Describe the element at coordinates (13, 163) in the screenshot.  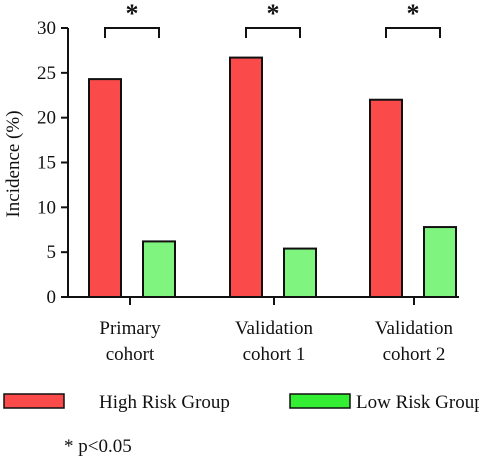
I see `y-axis-title: Incidence (%)` at that location.